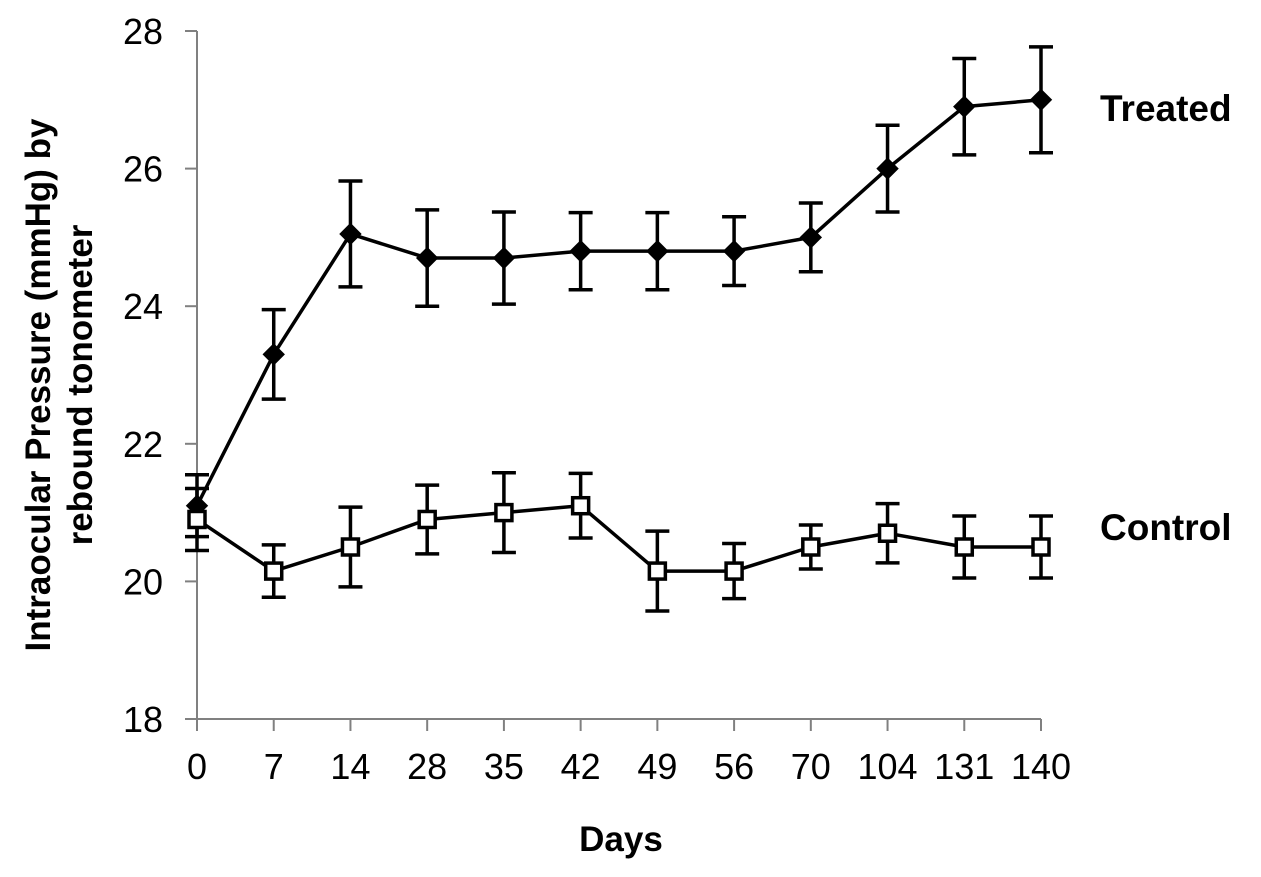 This screenshot has width=1261, height=877. Describe the element at coordinates (143, 31) in the screenshot. I see `y-tick-label: 28` at that location.